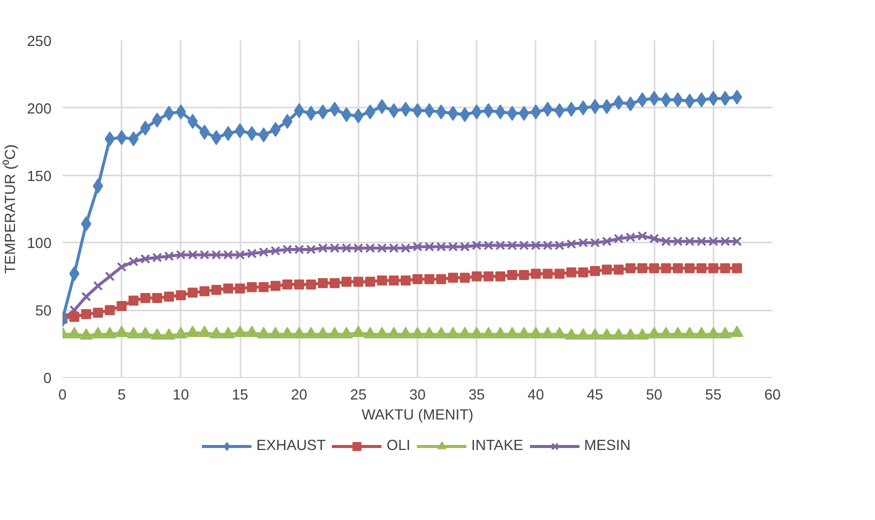 Image resolution: width=875 pixels, height=520 pixels. I want to click on legend-label: INTAKE, so click(497, 446).